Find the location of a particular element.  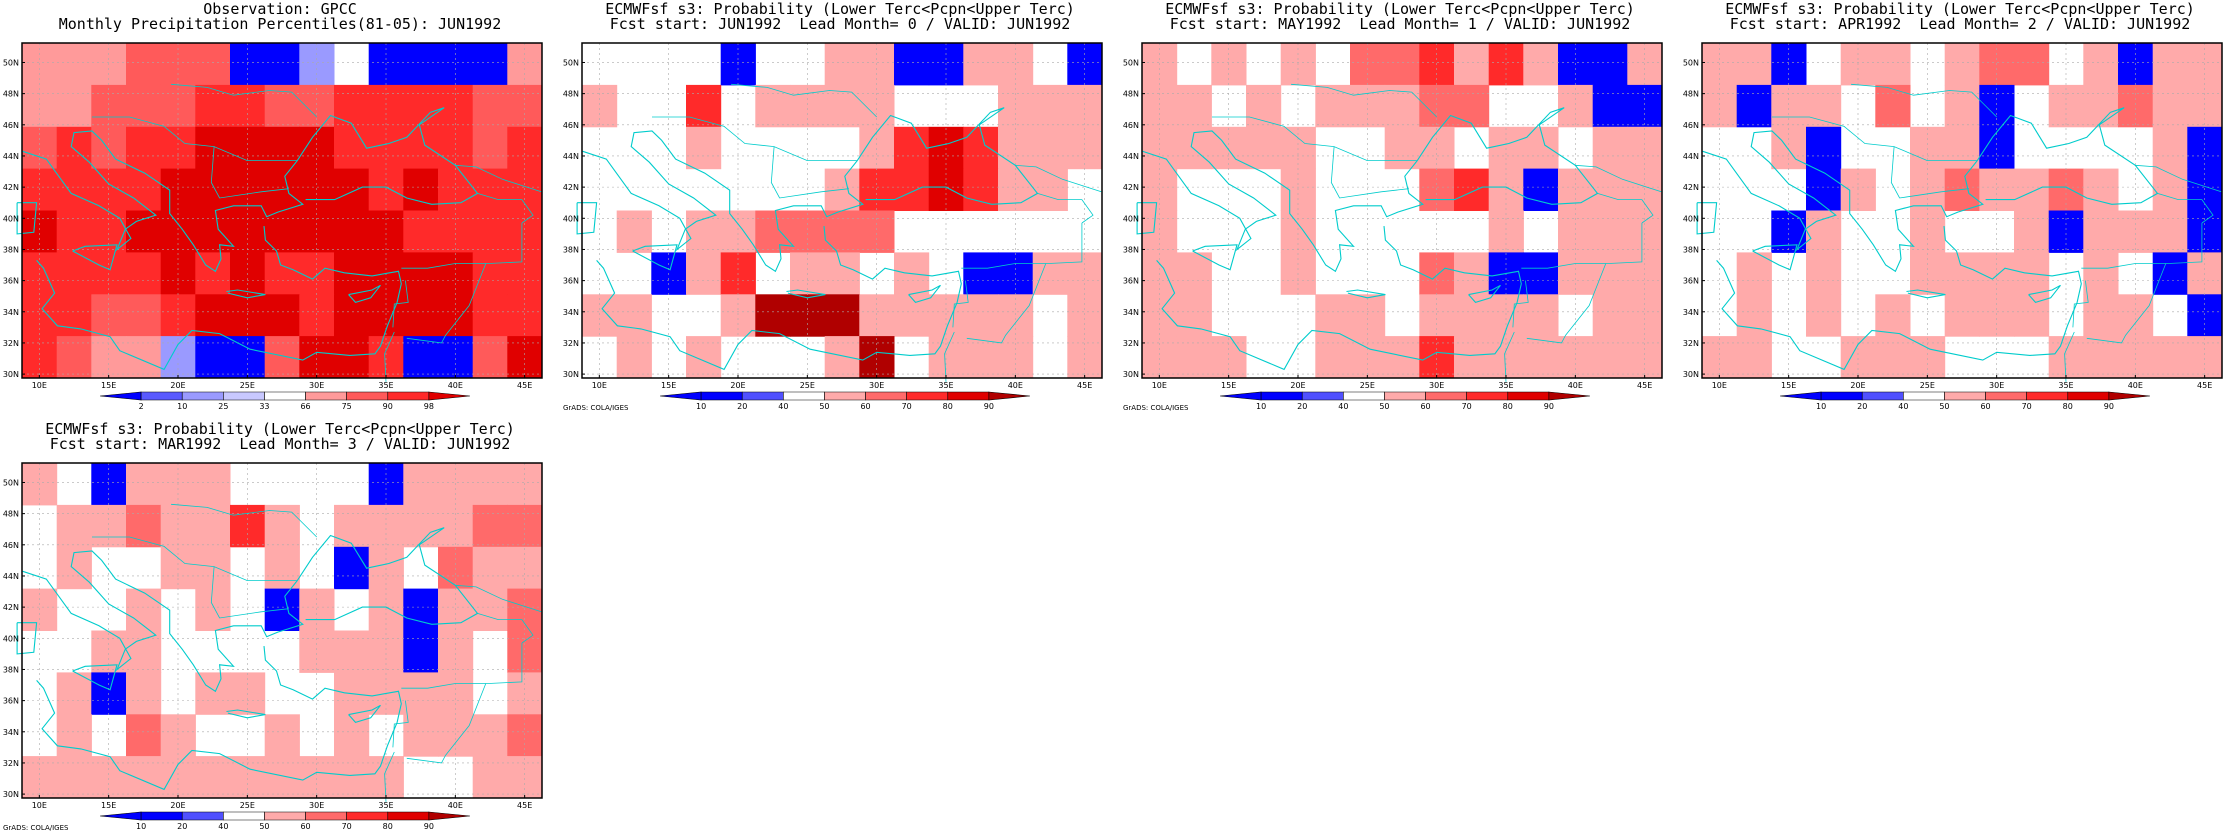

lon-tick-label: 25E is located at coordinates (1927, 385).